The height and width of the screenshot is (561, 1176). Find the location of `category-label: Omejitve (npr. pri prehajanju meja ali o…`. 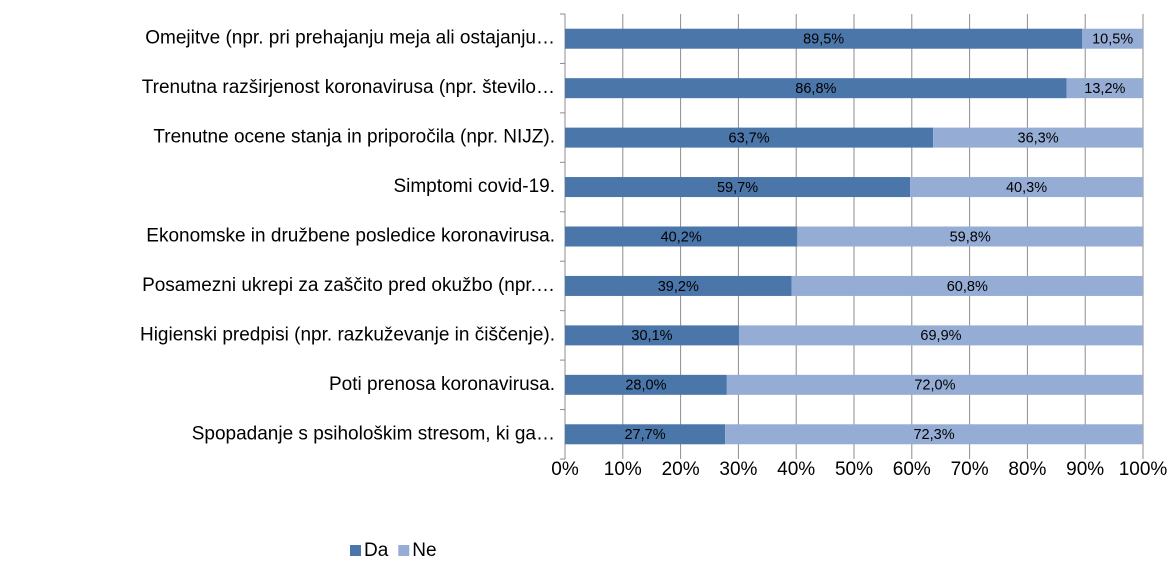

category-label: Omejitve (npr. pri prehajanju meja ali o… is located at coordinates (350, 38).